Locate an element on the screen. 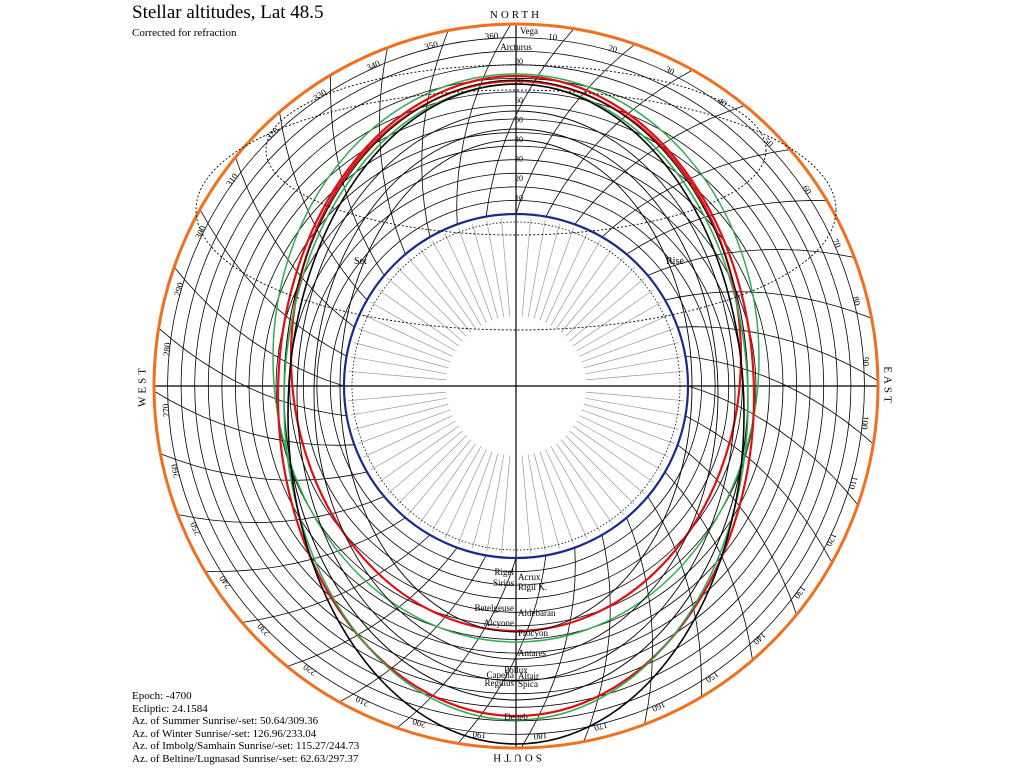 The image size is (1024, 768). star-label: Sirius is located at coordinates (504, 583).